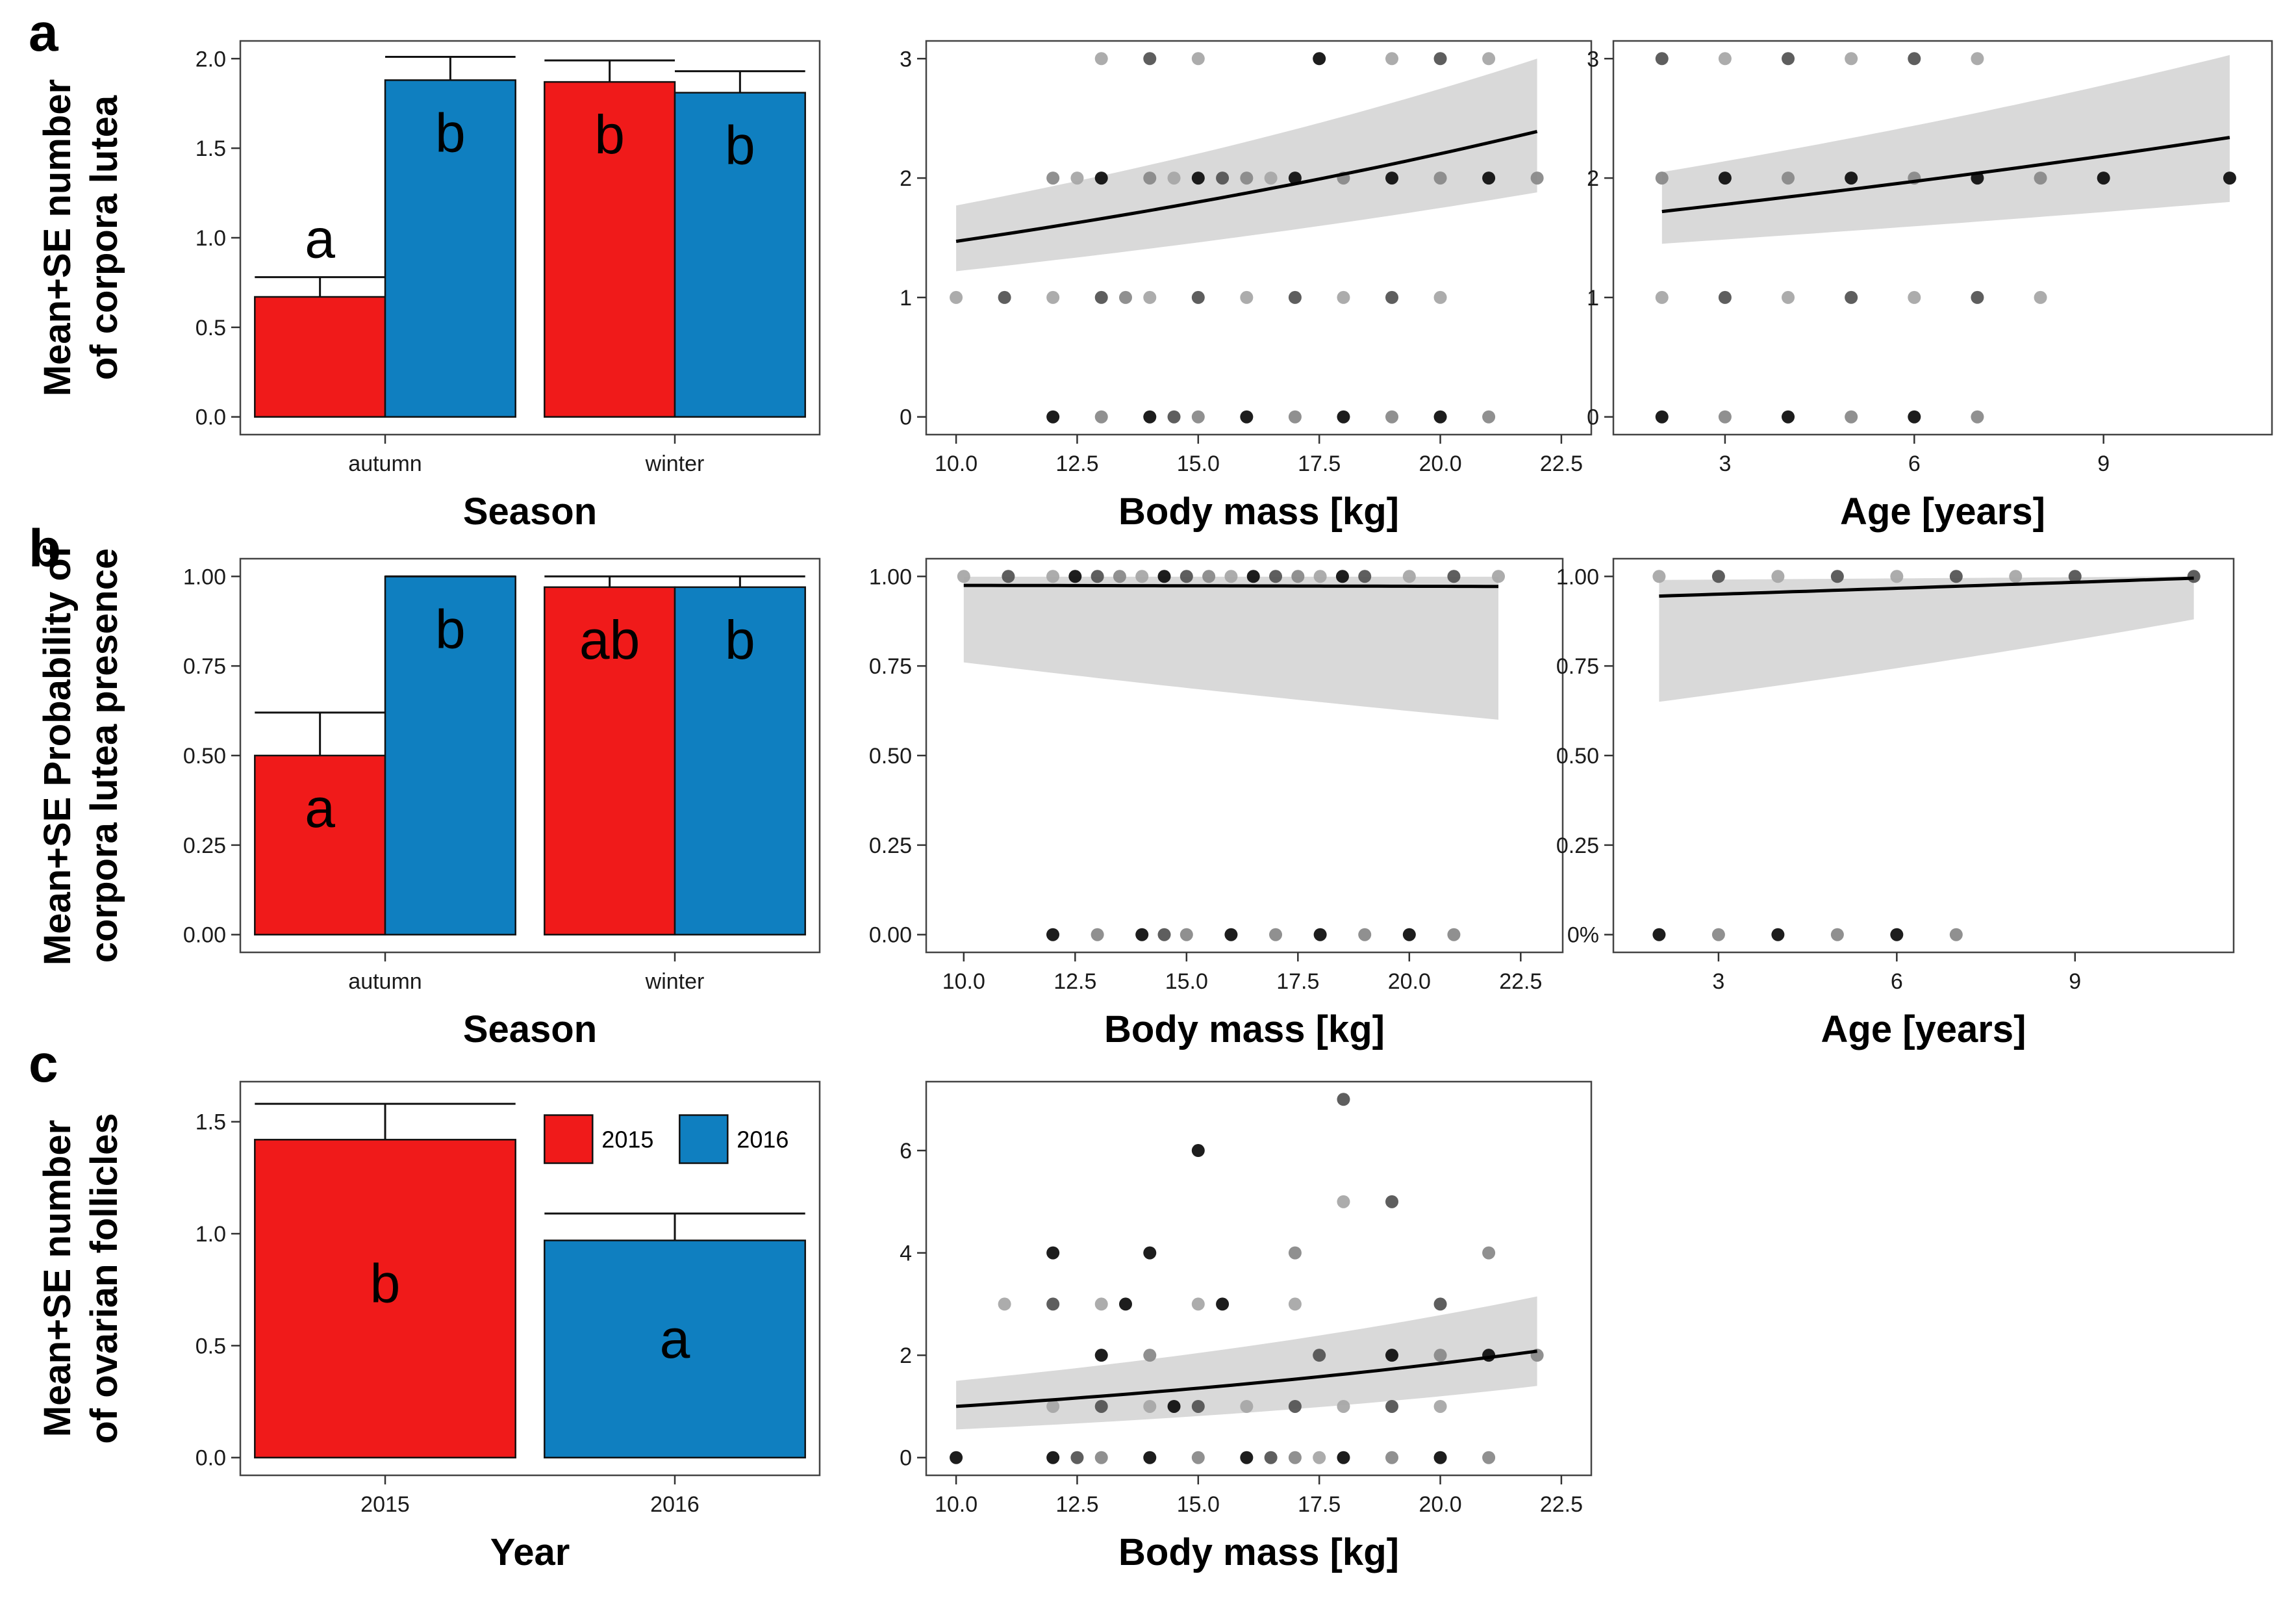 The height and width of the screenshot is (1602, 2296). I want to click on c1-legend-label: 2016, so click(762, 1139).